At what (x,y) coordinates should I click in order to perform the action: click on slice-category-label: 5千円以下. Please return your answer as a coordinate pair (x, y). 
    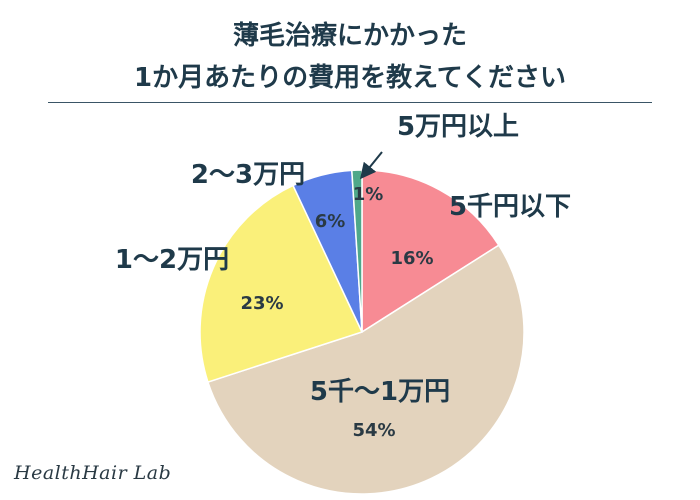
    Looking at the image, I should click on (510, 207).